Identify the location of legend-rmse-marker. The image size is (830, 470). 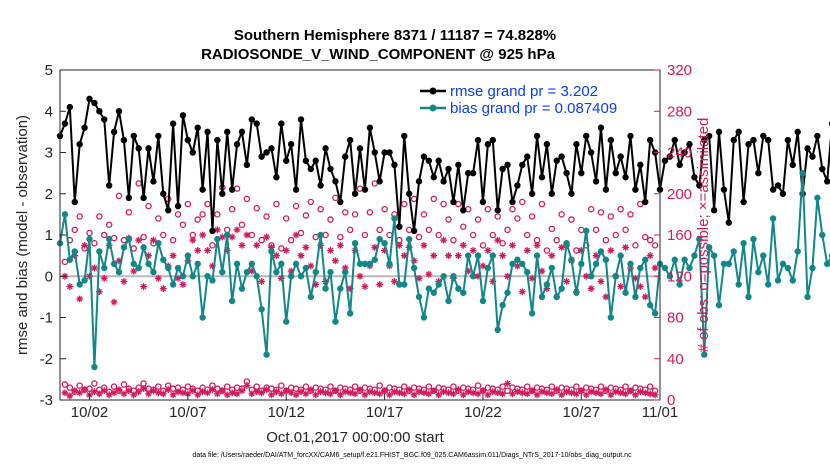
(433, 91).